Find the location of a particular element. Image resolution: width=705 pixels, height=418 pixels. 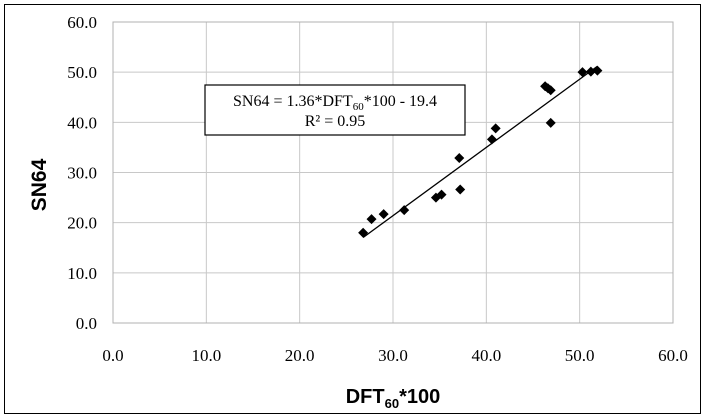

y-axis-title: SN64 is located at coordinates (39, 184).